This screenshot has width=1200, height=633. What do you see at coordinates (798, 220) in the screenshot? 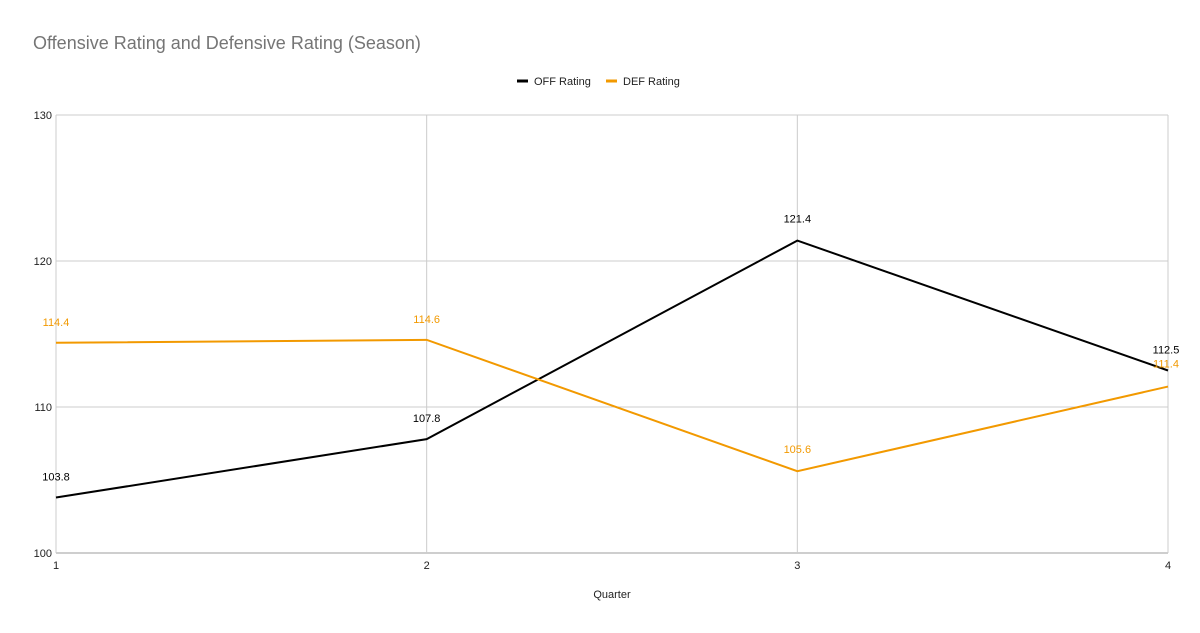
I see `data-label: 121.4` at bounding box center [798, 220].